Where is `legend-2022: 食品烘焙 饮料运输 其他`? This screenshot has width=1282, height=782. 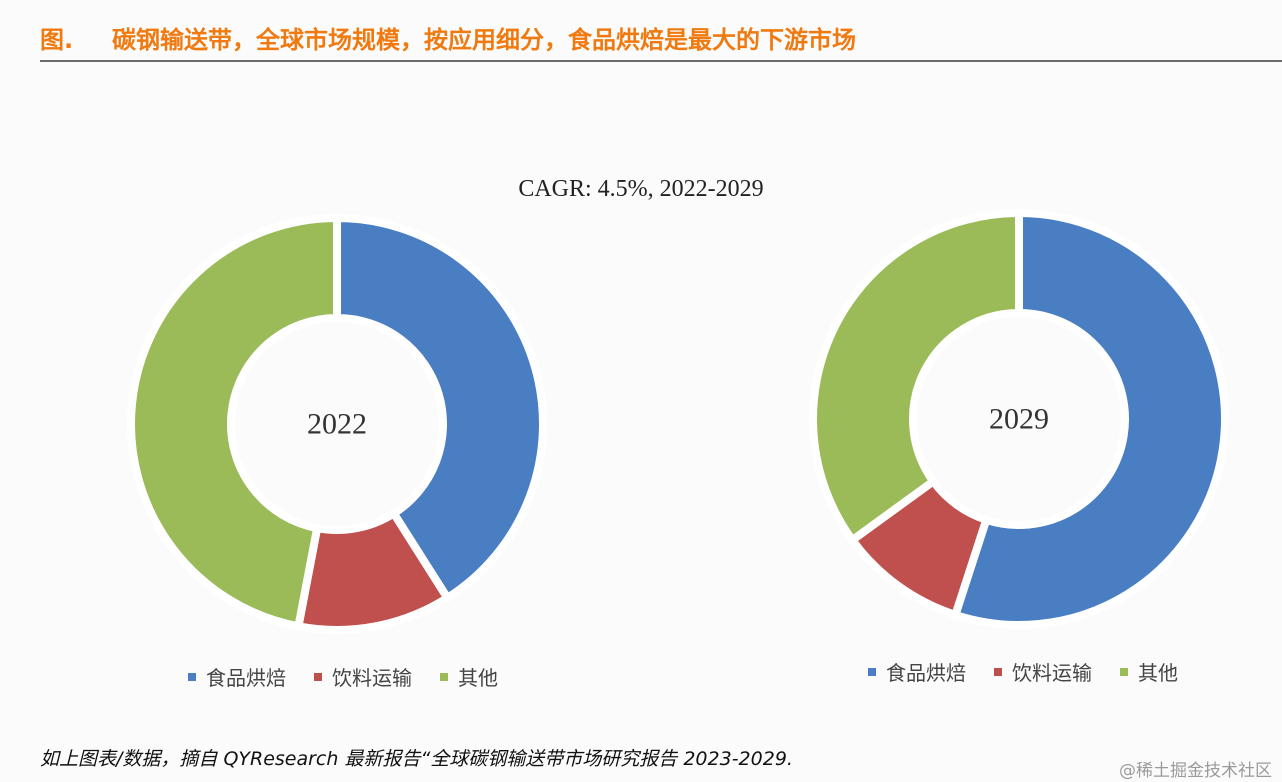
legend-2022: 食品烘焙 饮料运输 其他 is located at coordinates (357, 676).